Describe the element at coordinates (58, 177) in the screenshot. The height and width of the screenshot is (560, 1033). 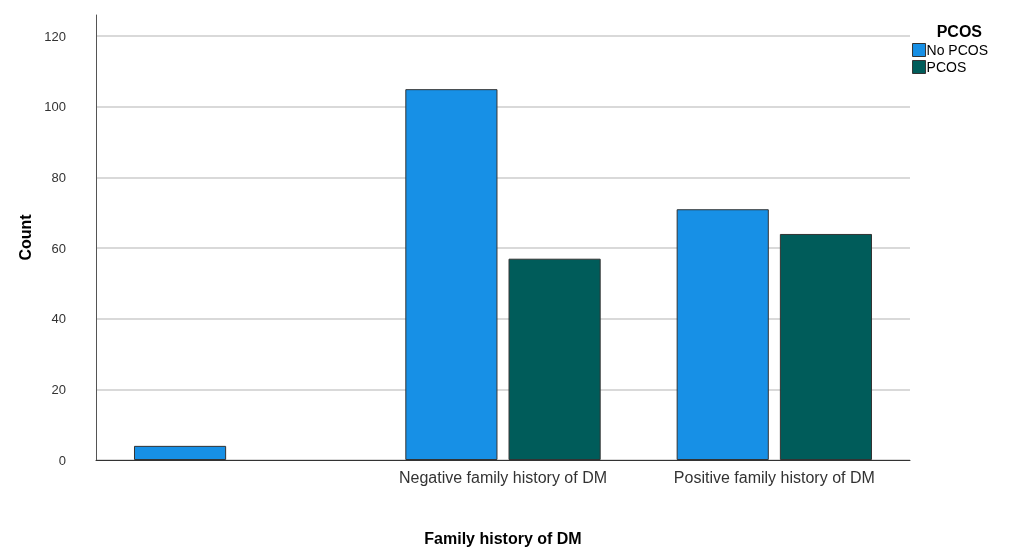
I see `y-tick-label: 80` at that location.